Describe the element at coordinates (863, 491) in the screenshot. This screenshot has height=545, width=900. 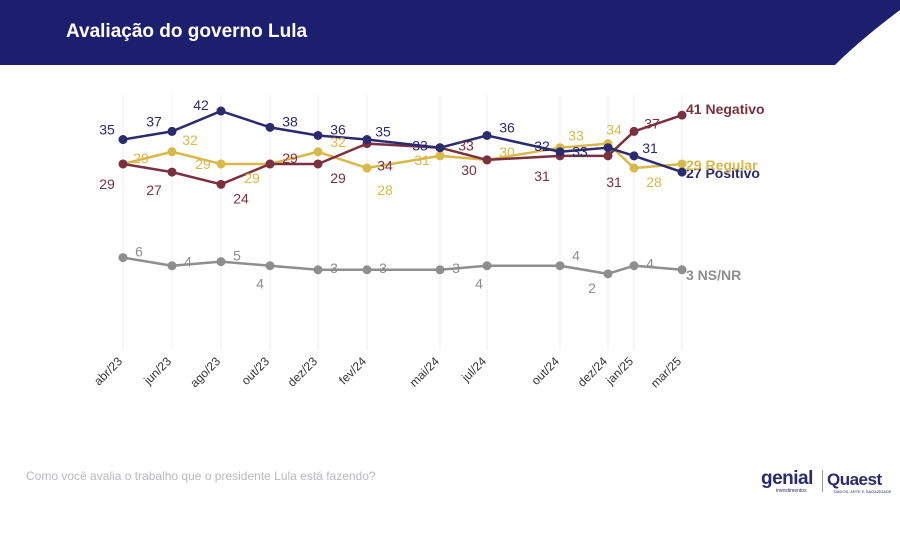
I see `quaest-logo-subtitle: DADOS, ARTE E SAGAZIDADE` at that location.